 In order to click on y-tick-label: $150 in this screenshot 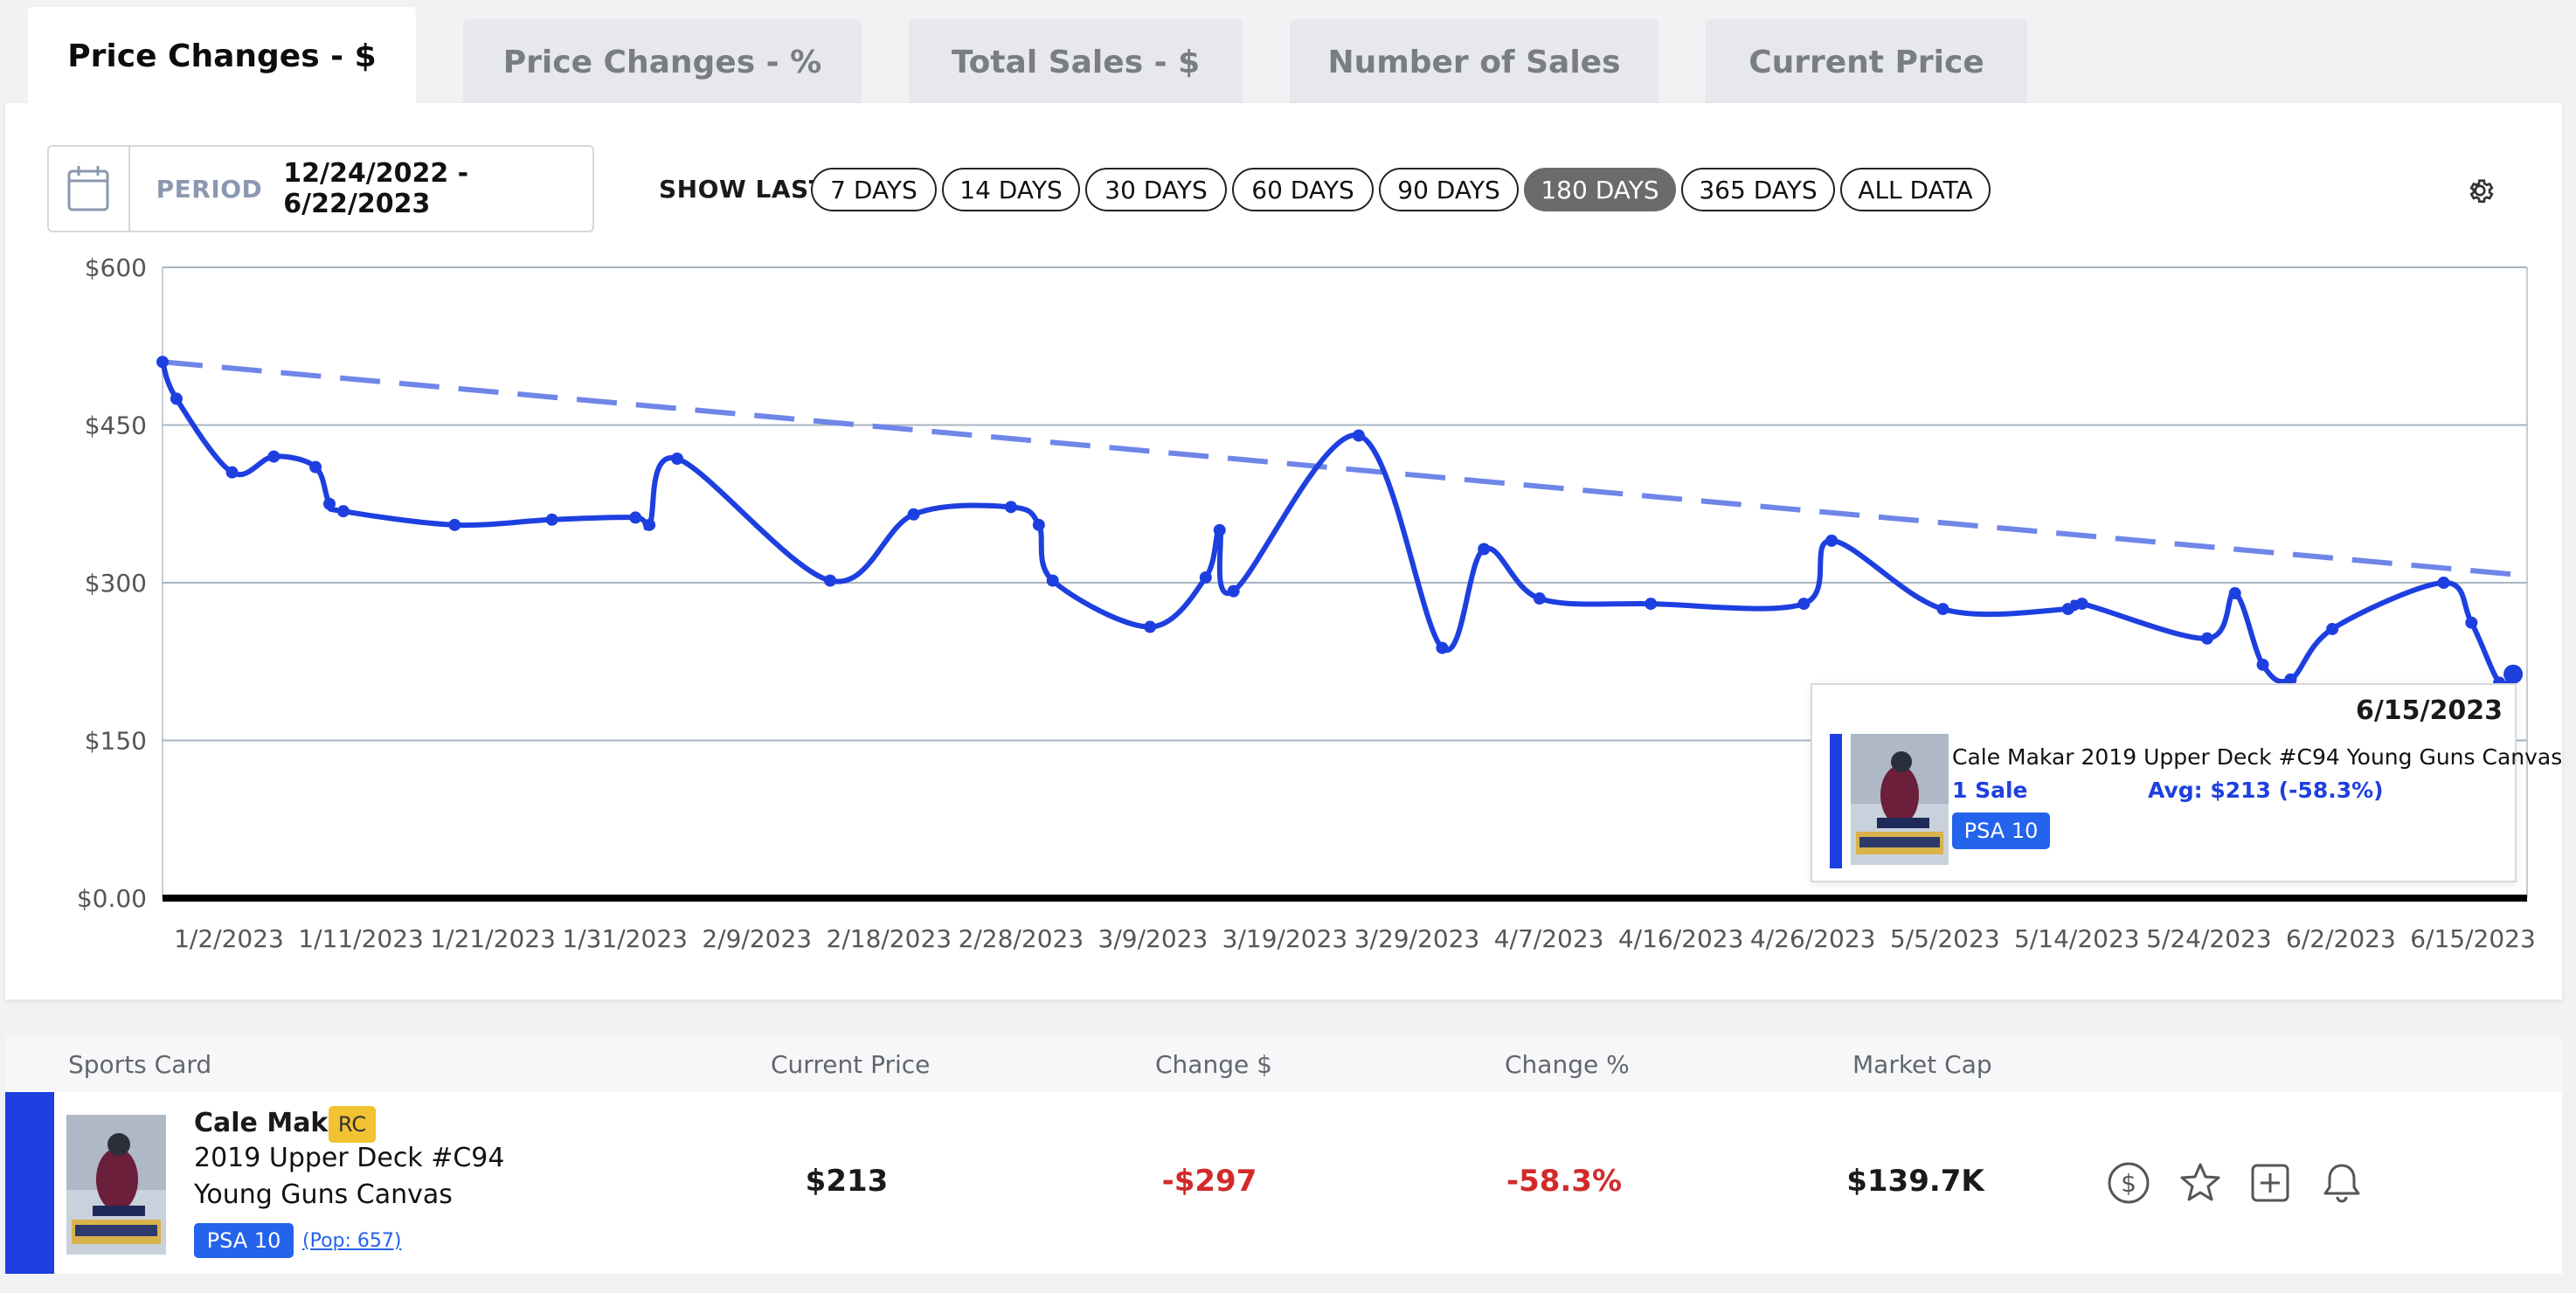, I will do `click(116, 741)`.